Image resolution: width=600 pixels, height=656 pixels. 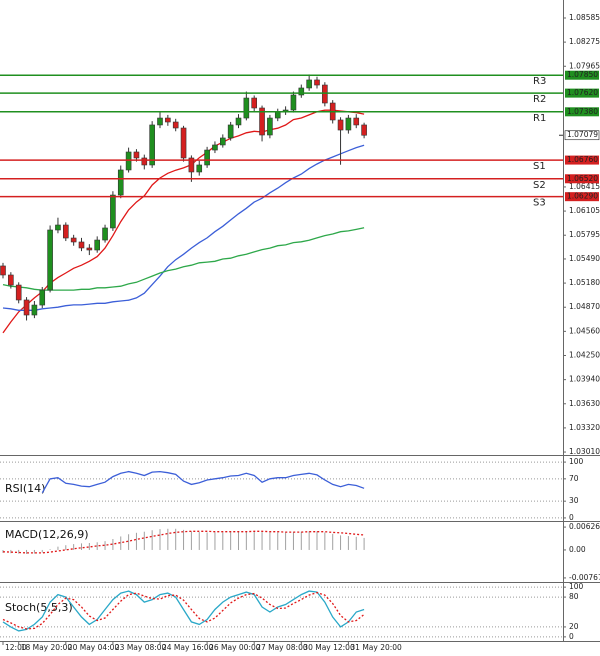 I want to click on x-tick-label: 26 May 00:00, so click(x=235, y=647).